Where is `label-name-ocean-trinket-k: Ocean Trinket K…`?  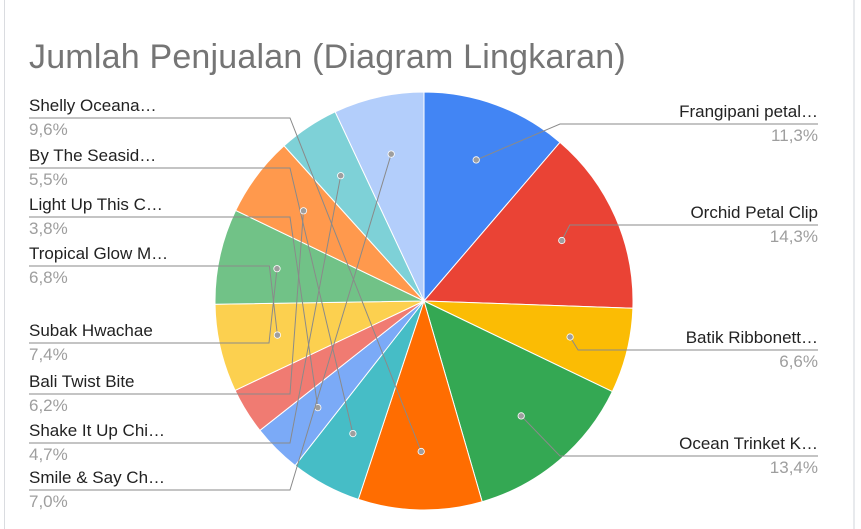 label-name-ocean-trinket-k: Ocean Trinket K… is located at coordinates (748, 443).